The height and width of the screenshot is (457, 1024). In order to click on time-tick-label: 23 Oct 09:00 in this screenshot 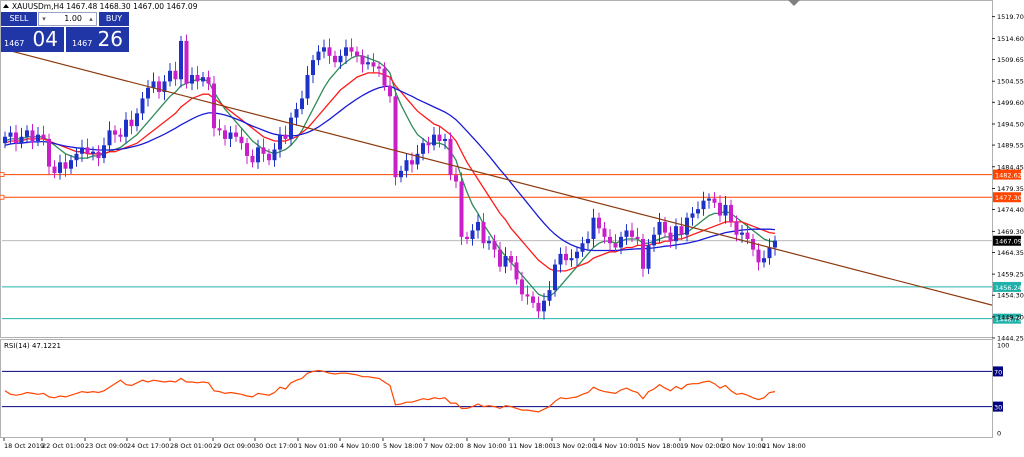, I will do `click(106, 446)`.